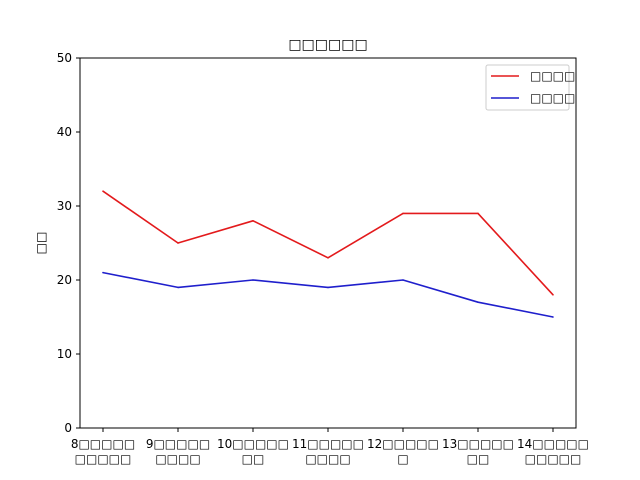 The height and width of the screenshot is (480, 640). What do you see at coordinates (64, 132) in the screenshot?
I see `y-tick-label: 40` at bounding box center [64, 132].